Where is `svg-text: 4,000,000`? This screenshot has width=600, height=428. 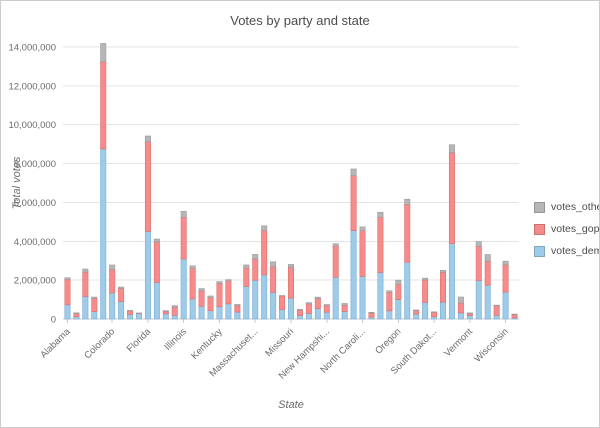 svg-text: 4,000,000 is located at coordinates (35, 242).